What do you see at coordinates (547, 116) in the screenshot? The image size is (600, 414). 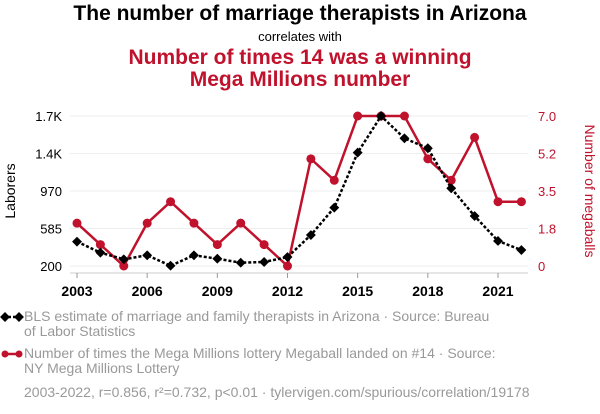 I see `right-tick-label: 7.0` at bounding box center [547, 116].